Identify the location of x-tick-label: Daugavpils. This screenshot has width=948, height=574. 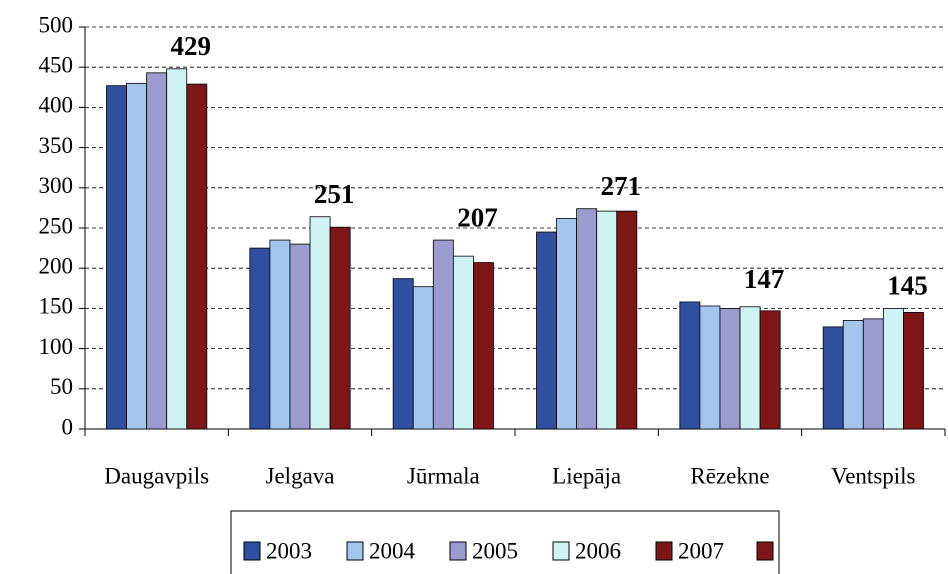
(156, 475).